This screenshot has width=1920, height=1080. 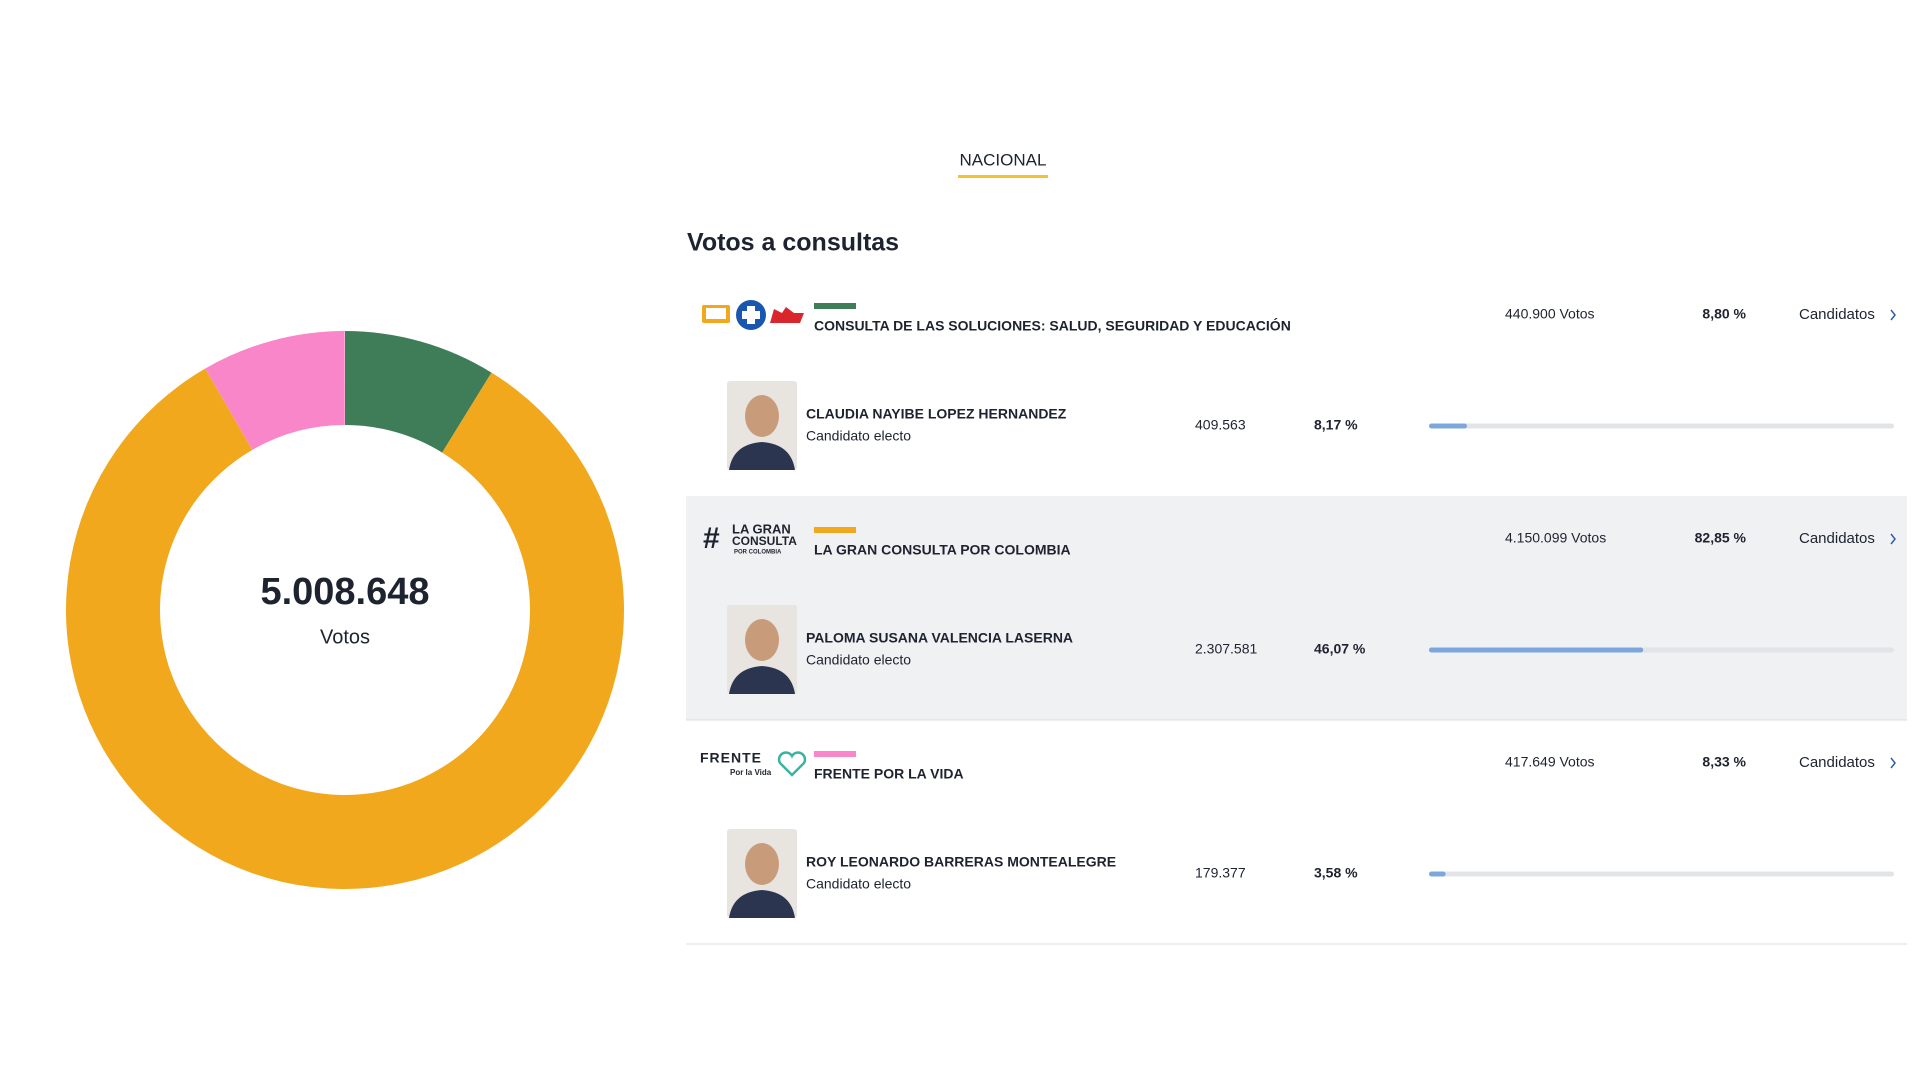 What do you see at coordinates (344, 592) in the screenshot?
I see `donut-total: 5.008.648` at bounding box center [344, 592].